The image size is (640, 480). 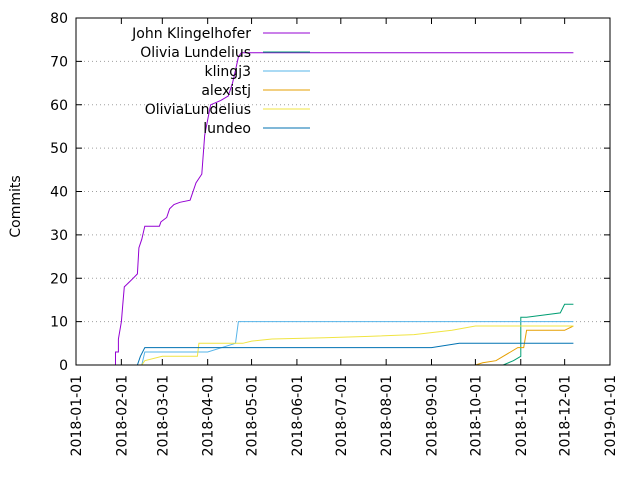 What do you see at coordinates (63, 366) in the screenshot?
I see `y-tick-label: 0` at bounding box center [63, 366].